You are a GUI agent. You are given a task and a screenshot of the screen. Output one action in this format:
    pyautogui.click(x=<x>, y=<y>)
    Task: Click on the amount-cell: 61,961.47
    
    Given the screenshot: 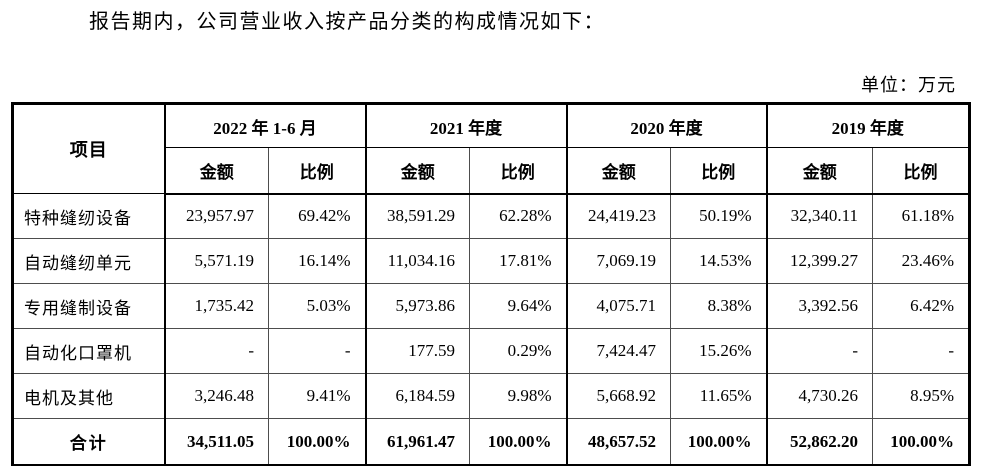 What is the action you would take?
    pyautogui.click(x=417, y=442)
    